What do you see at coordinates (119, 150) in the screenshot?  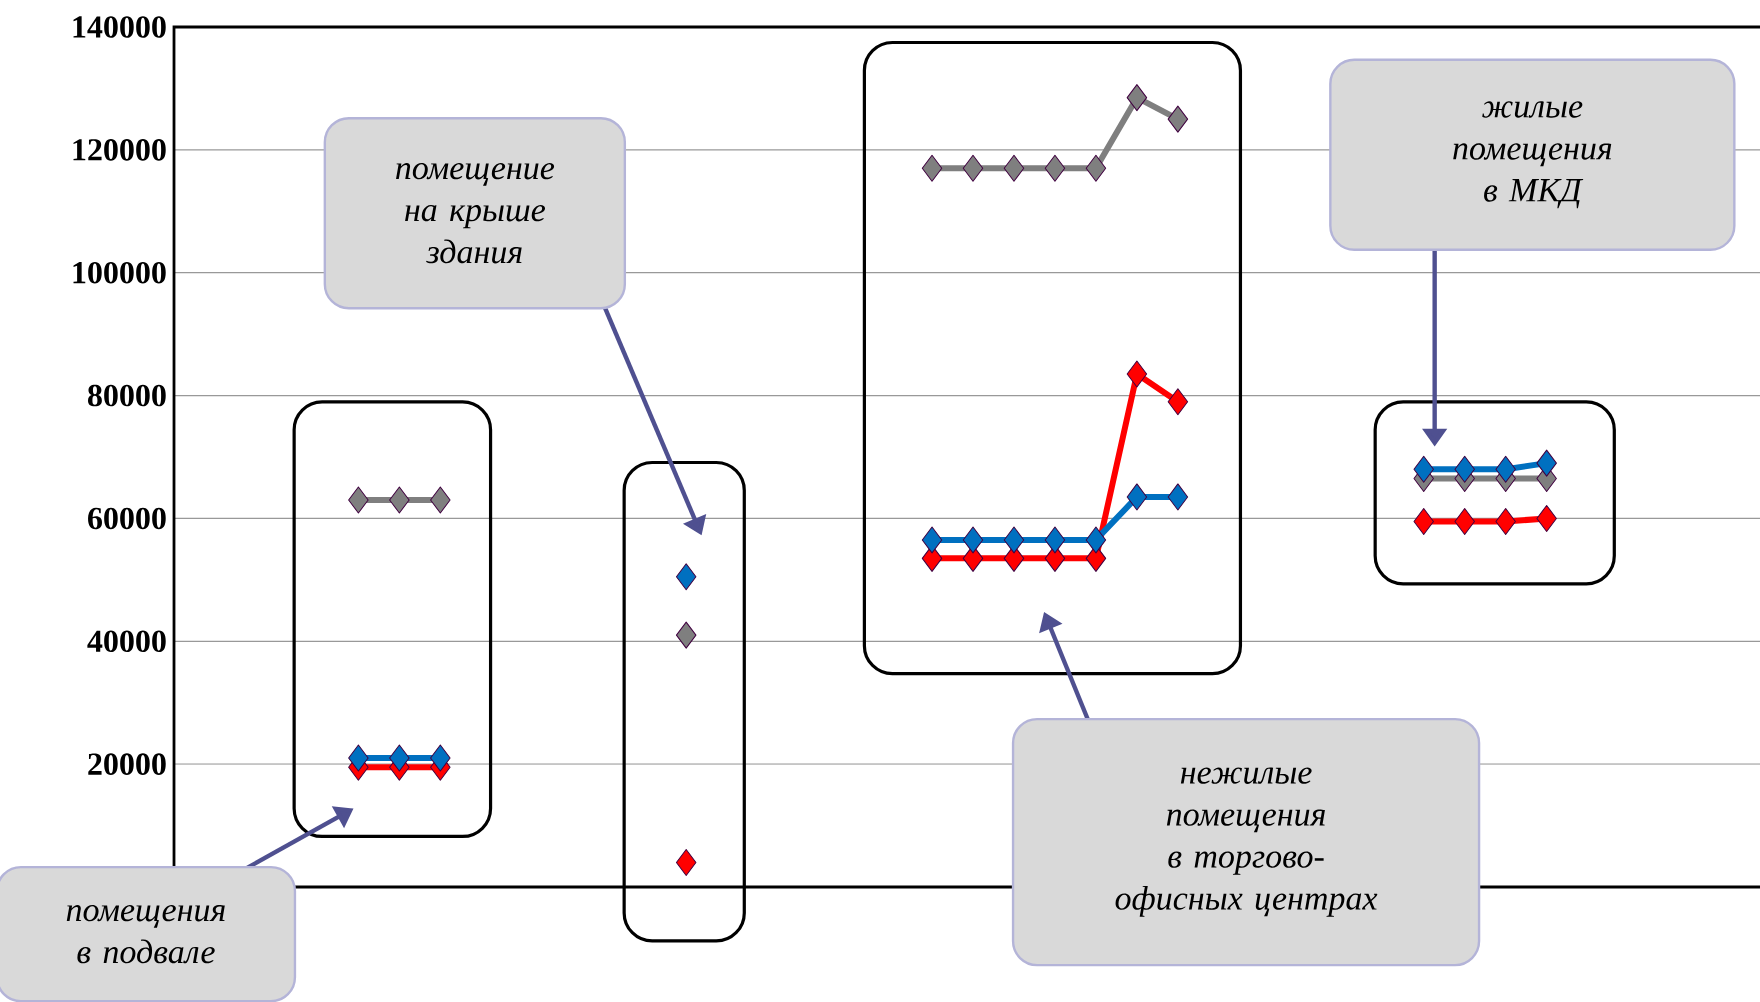 I see `y-tick-label: 120000` at bounding box center [119, 150].